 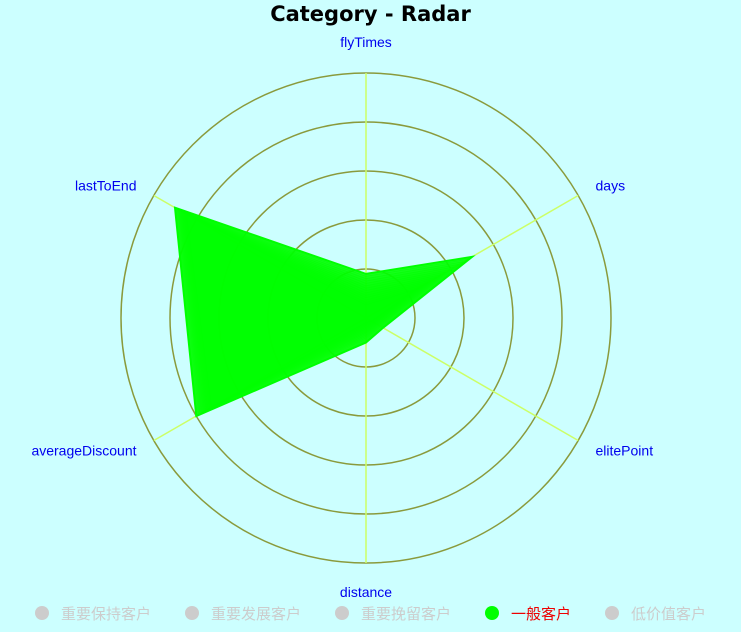 I want to click on legend-item: 重要保持客户, so click(x=92, y=613).